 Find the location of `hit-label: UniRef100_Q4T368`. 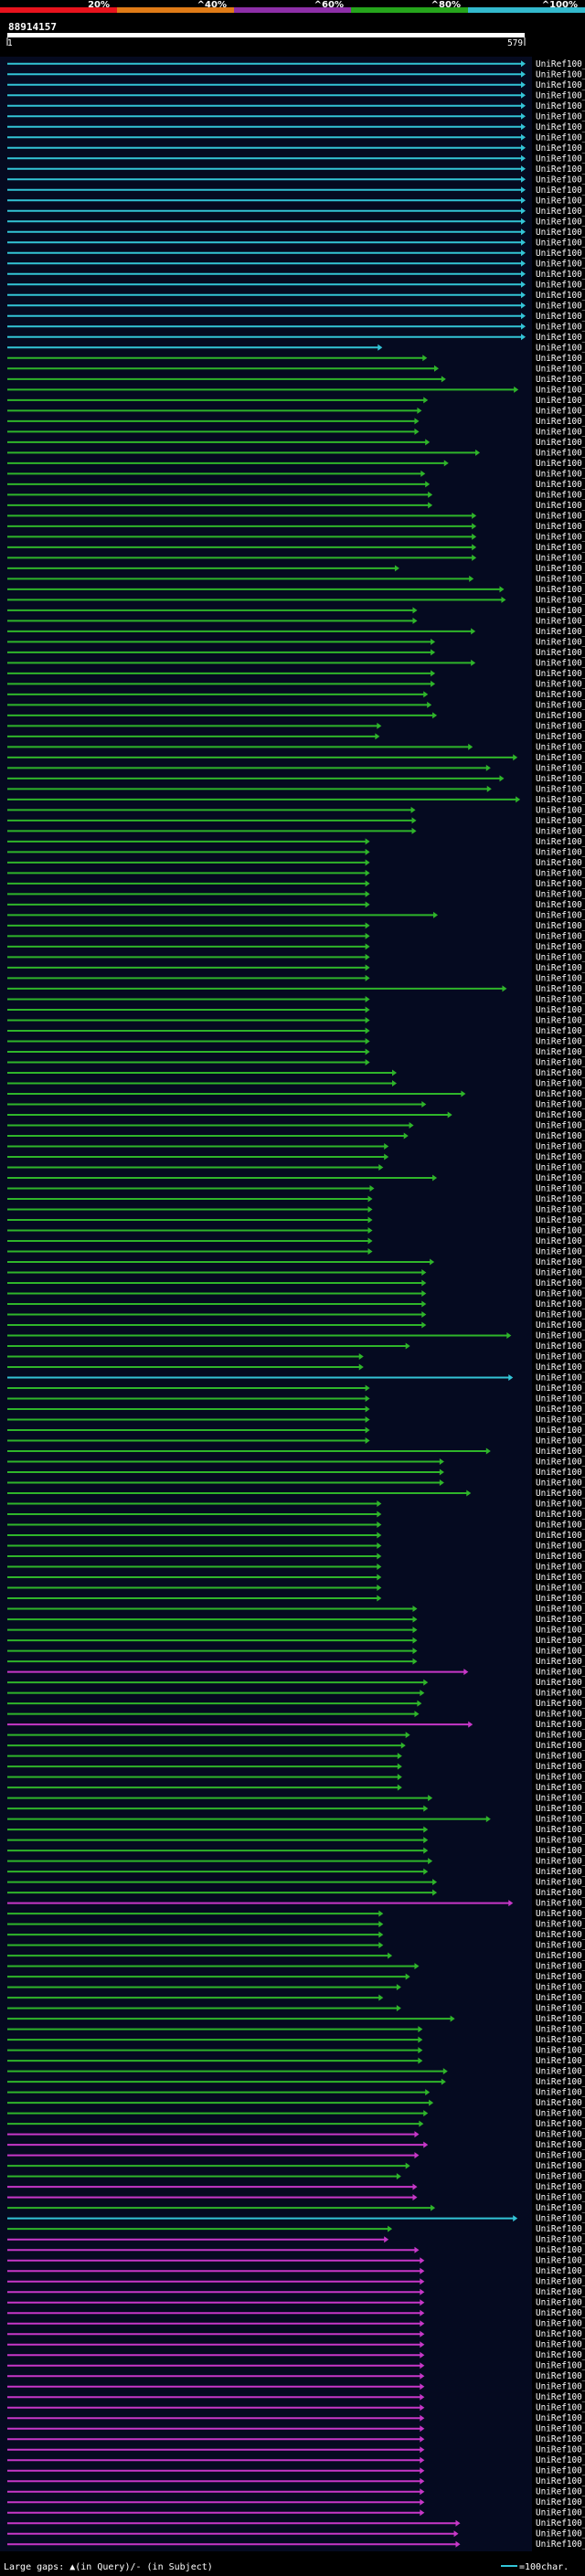

hit-label: UniRef100_Q4T368 is located at coordinates (561, 1420).